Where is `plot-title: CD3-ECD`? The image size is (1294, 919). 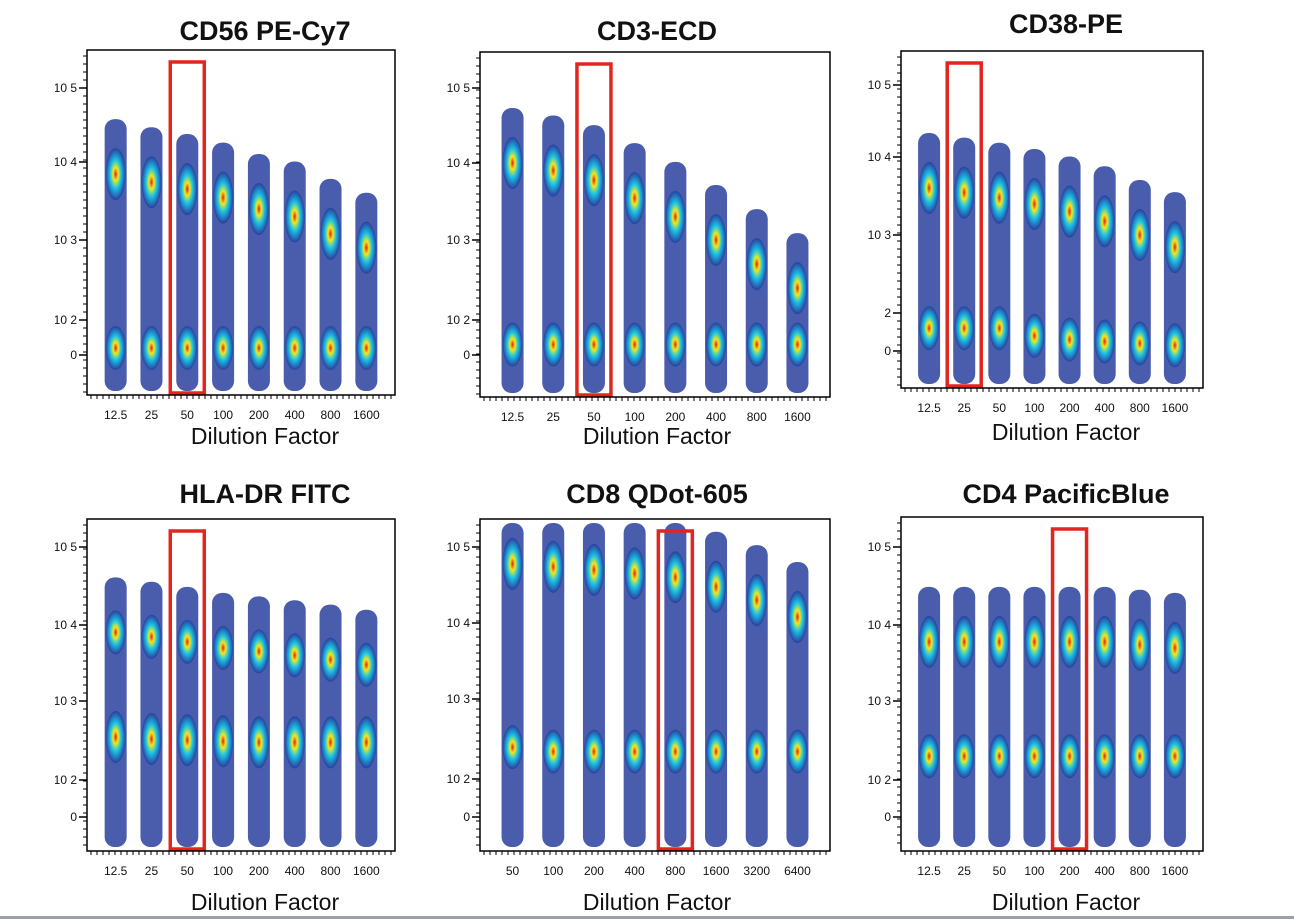
plot-title: CD3-ECD is located at coordinates (656, 31).